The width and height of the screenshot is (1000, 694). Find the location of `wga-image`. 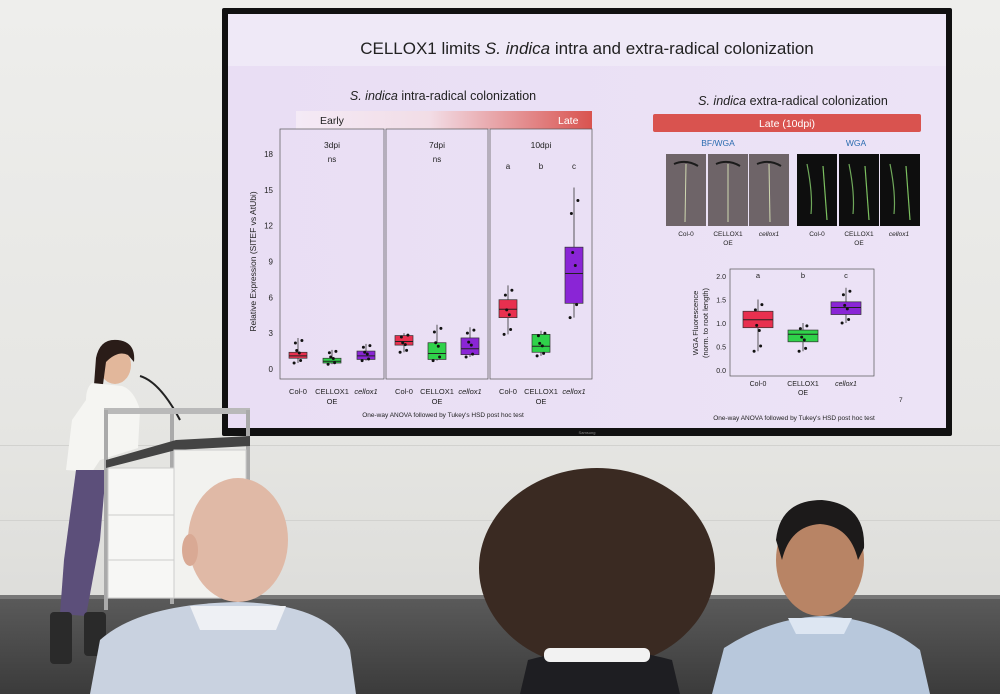

wga-image is located at coordinates (900, 190).